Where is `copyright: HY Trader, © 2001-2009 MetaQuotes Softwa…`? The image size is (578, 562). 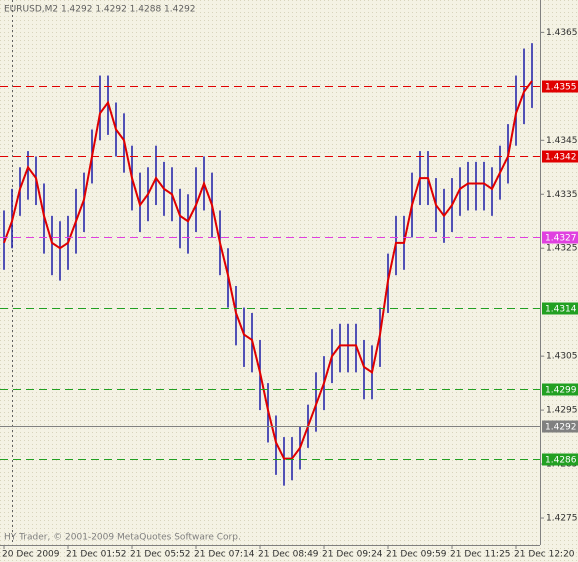 copyright: HY Trader, © 2001-2009 MetaQuotes Softwa… is located at coordinates (122, 538).